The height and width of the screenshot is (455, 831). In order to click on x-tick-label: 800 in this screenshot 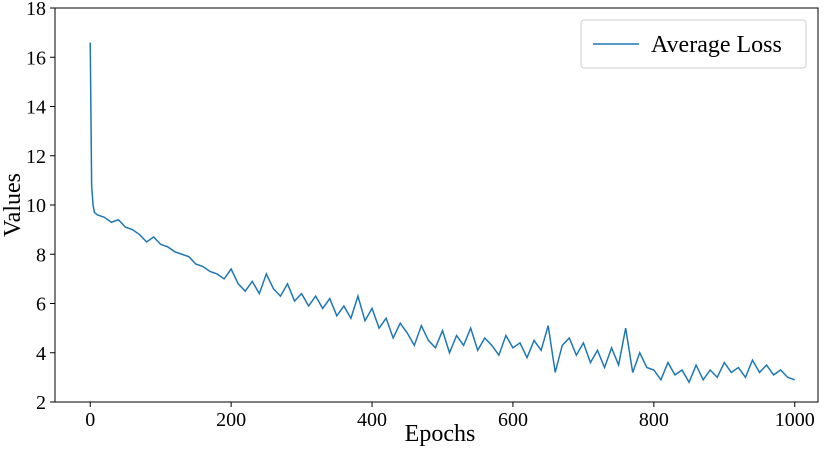, I will do `click(654, 420)`.